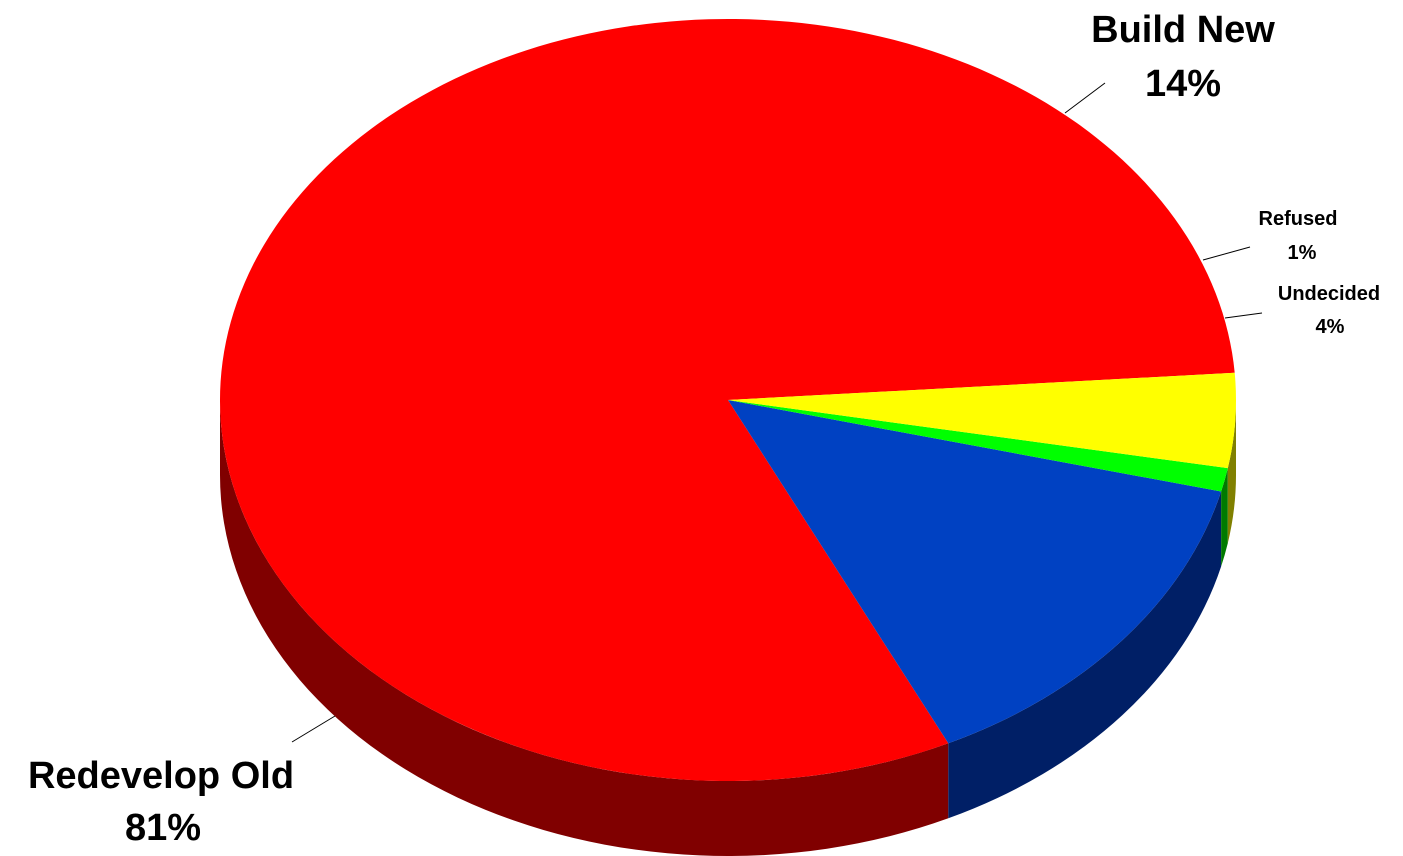  What do you see at coordinates (1085, 655) in the screenshot?
I see `pie-side-build-new` at bounding box center [1085, 655].